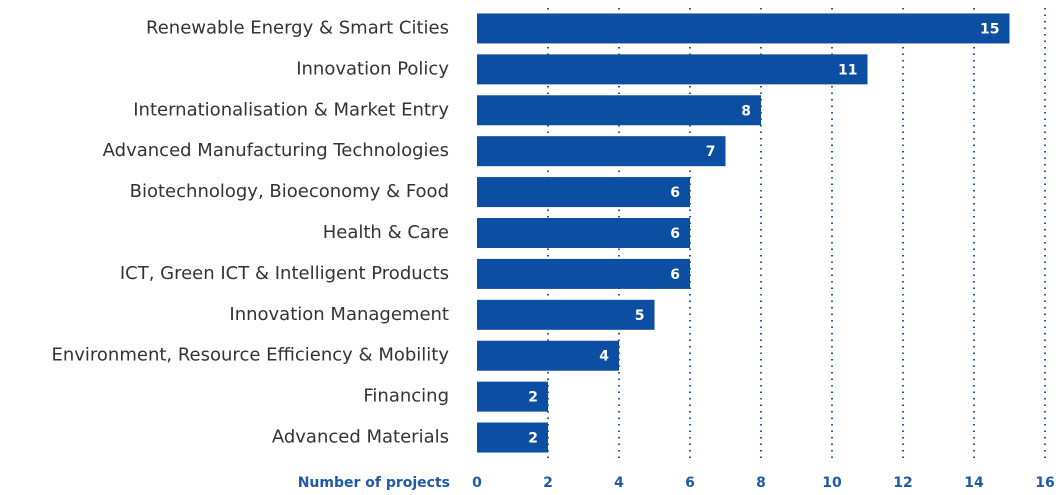 The width and height of the screenshot is (1058, 495). Describe the element at coordinates (690, 483) in the screenshot. I see `x-tick-label: 6` at that location.